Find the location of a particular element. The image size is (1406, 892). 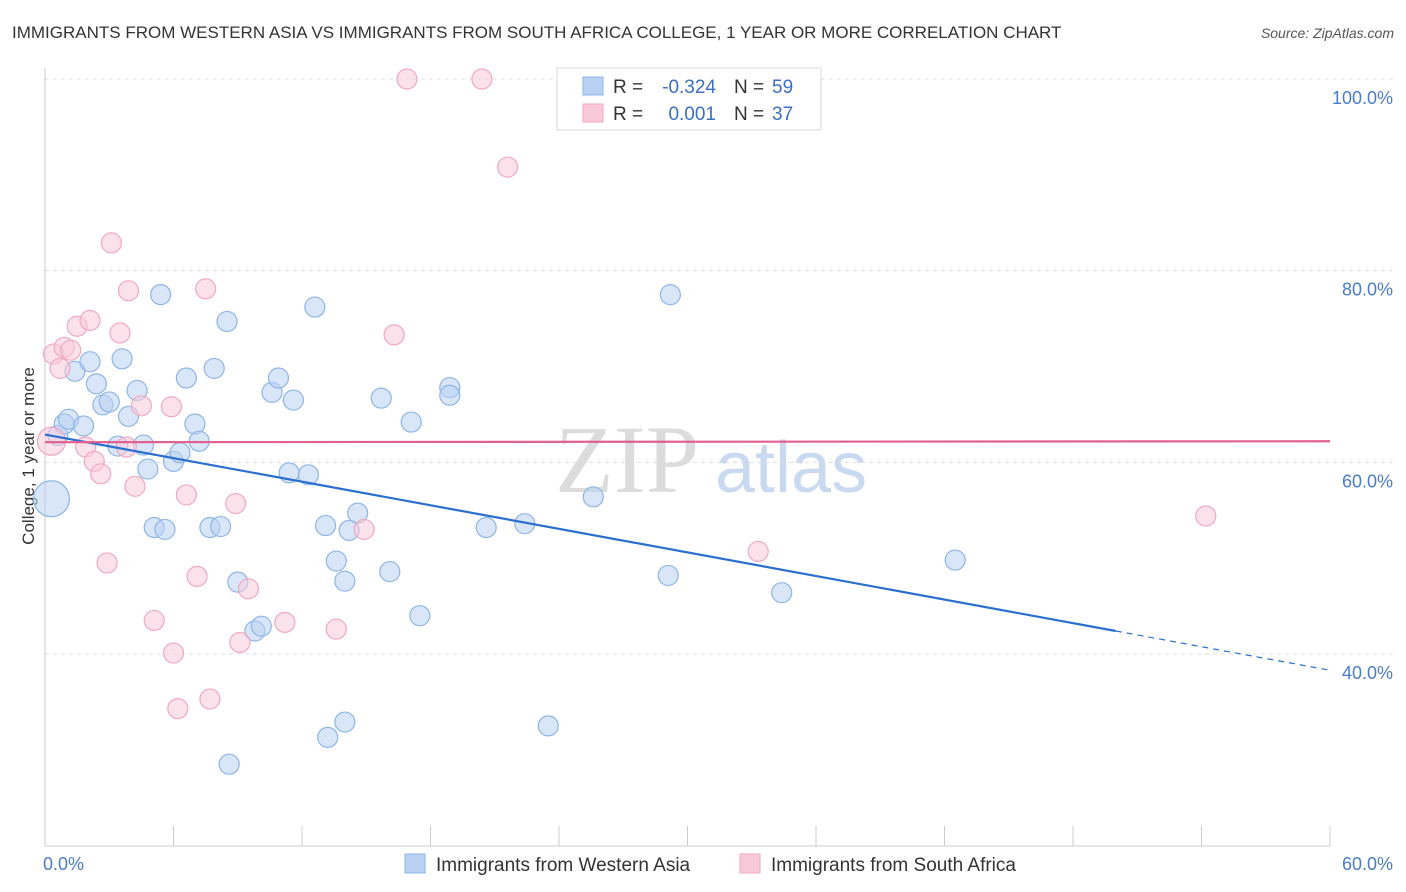

bottom-legend-label-south-africa: Immigrants from South Africa is located at coordinates (893, 865).